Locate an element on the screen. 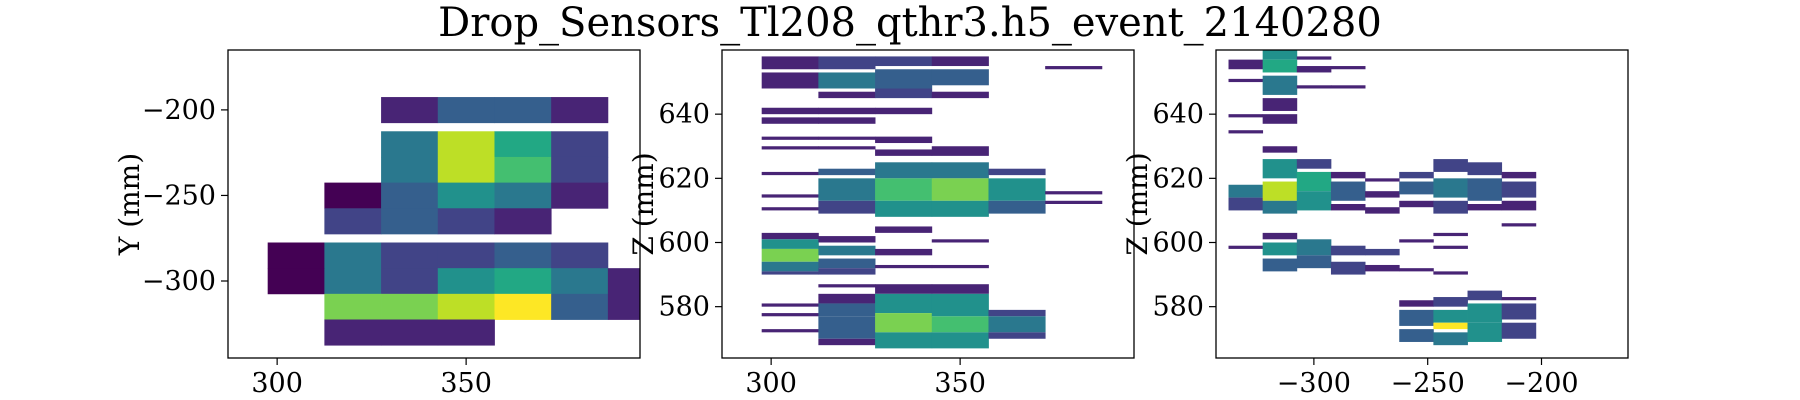  panel-xy-ticks: 300 350 −200 −250 −300 is located at coordinates (317, 247).